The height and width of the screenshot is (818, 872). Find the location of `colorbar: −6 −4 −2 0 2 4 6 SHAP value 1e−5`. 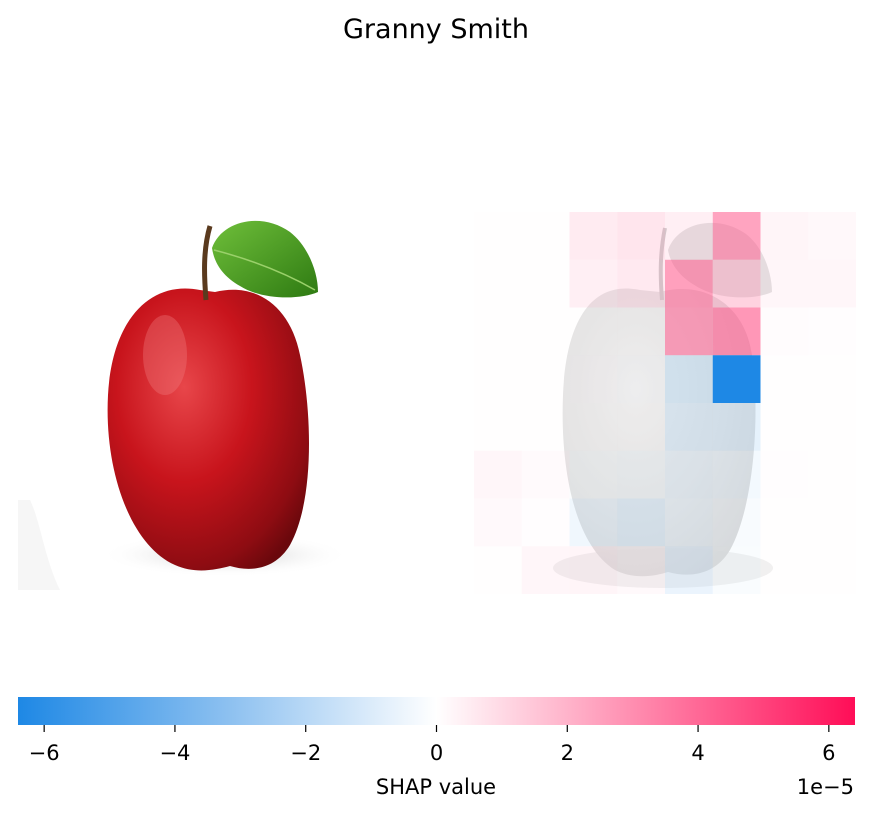

colorbar: −6 −4 −2 0 2 4 6 SHAP value 1e−5 is located at coordinates (436, 748).